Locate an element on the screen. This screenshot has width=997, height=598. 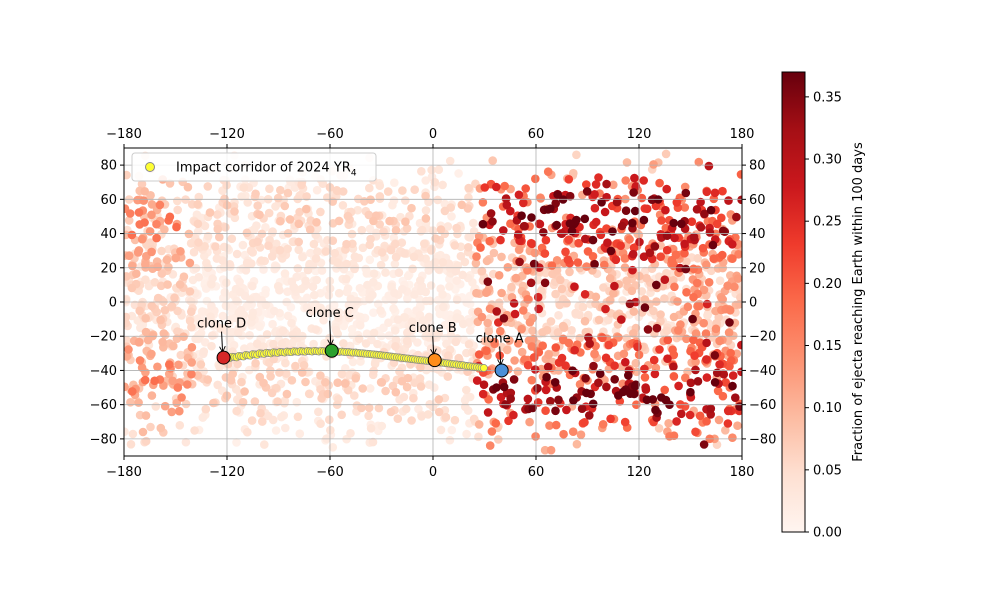
legend-marker is located at coordinates (150, 167).